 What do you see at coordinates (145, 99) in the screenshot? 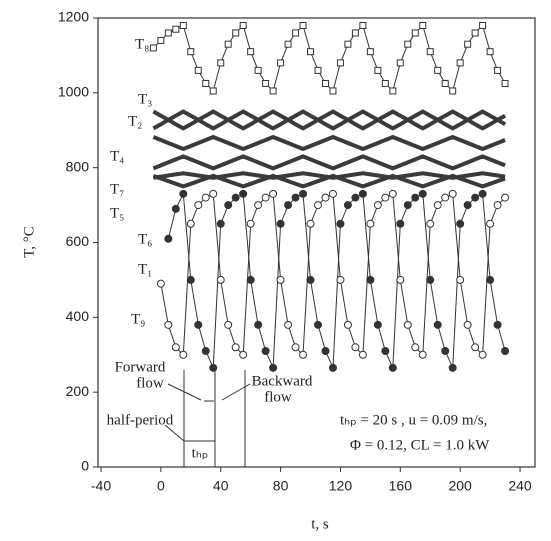
I see `series-label: T₃` at bounding box center [145, 99].